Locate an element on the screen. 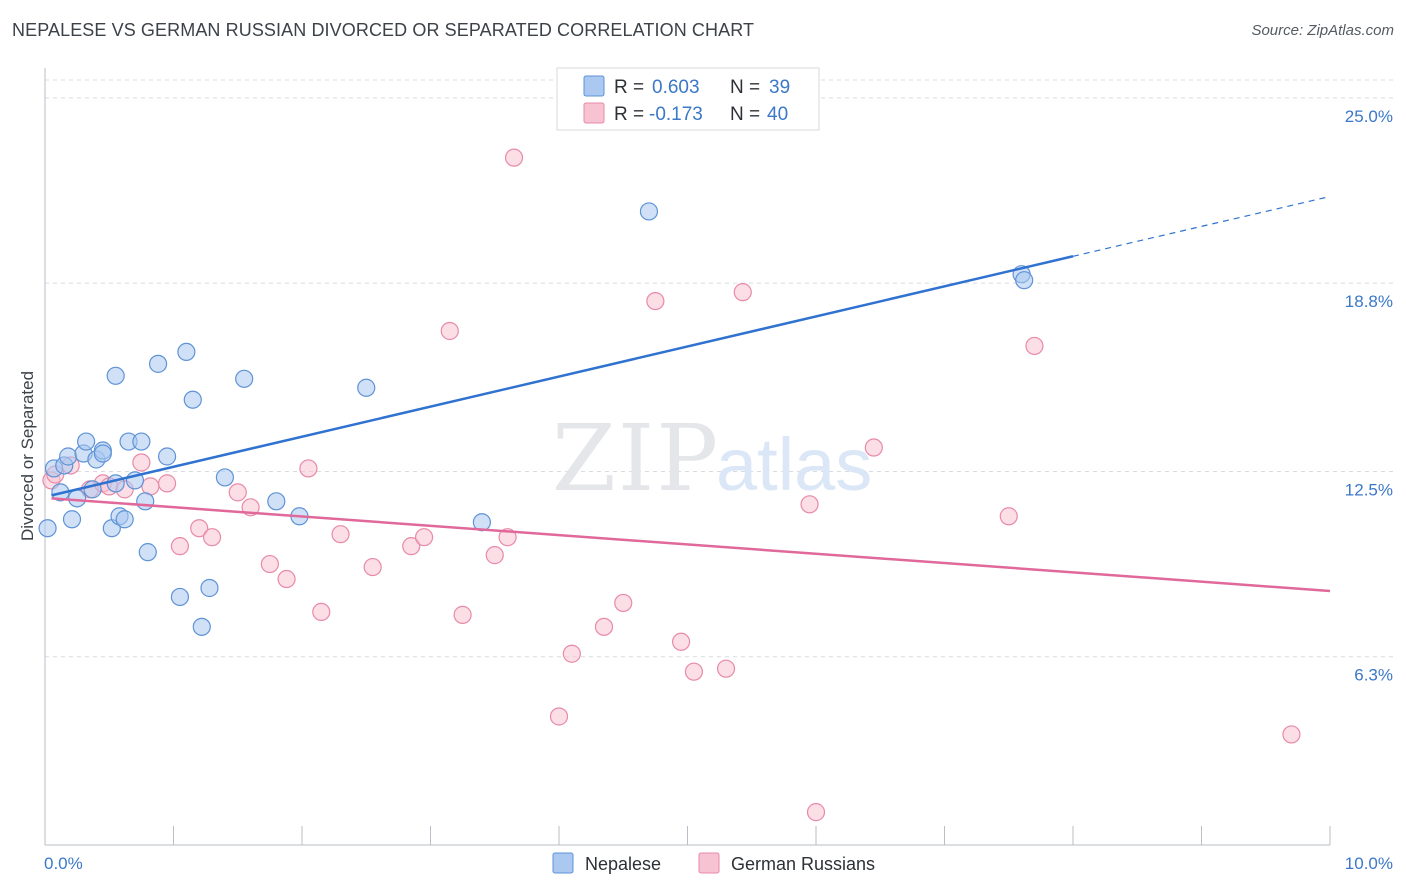 This screenshot has width=1406, height=892. nepalese-swatch is located at coordinates (594, 86).